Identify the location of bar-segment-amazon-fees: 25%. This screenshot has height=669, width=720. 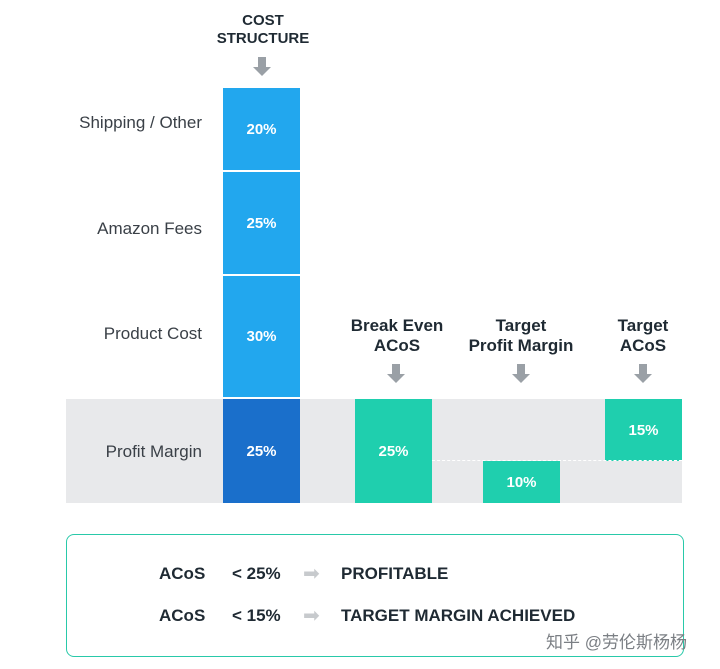
(261, 224).